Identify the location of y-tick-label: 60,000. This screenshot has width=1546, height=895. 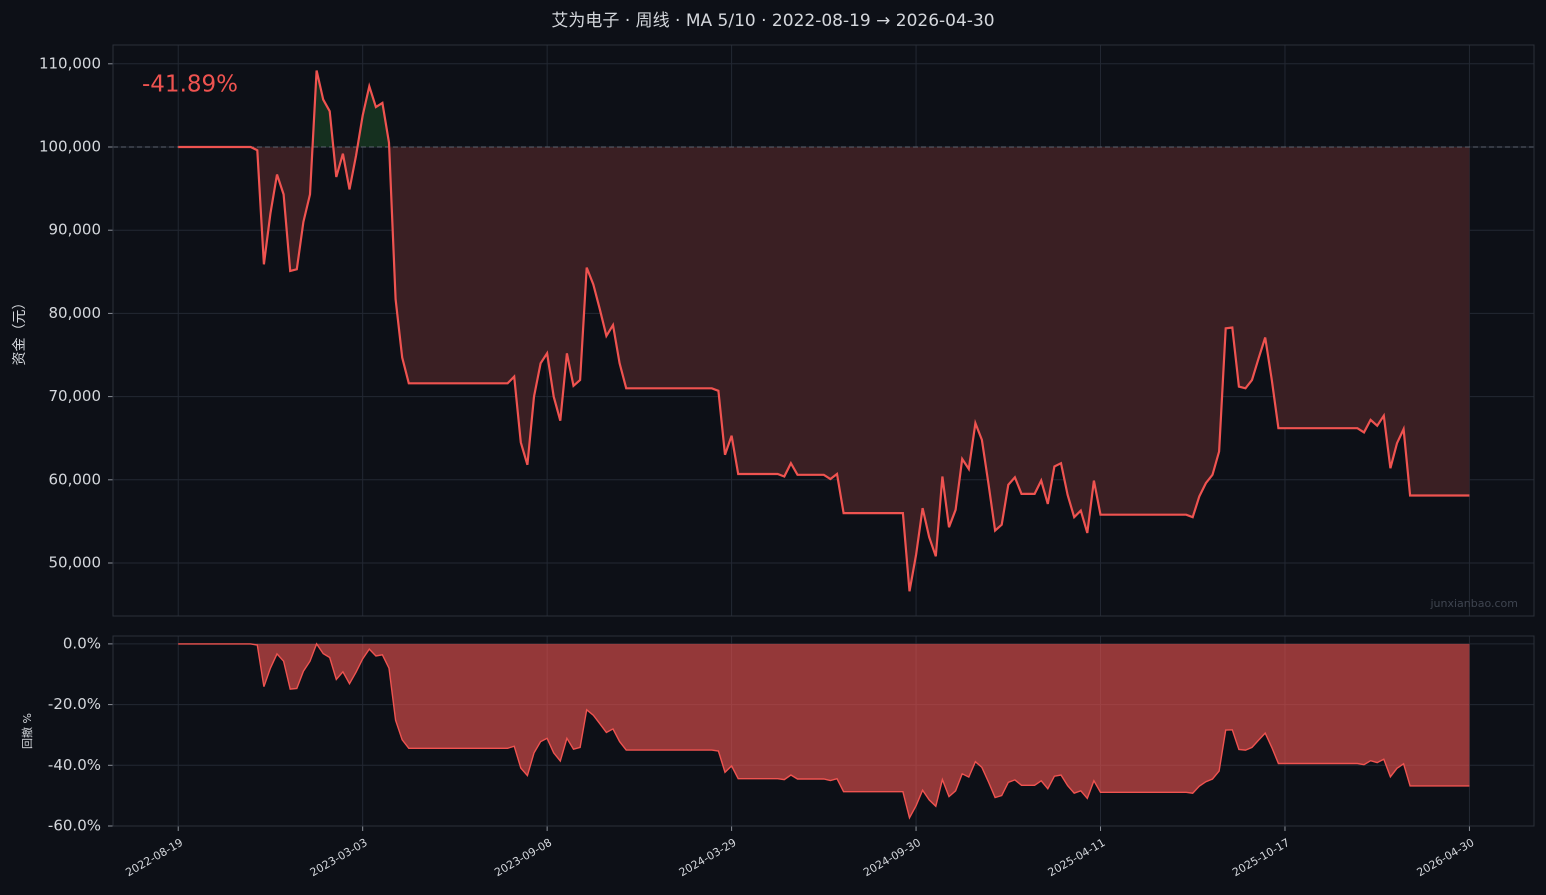
(75, 479).